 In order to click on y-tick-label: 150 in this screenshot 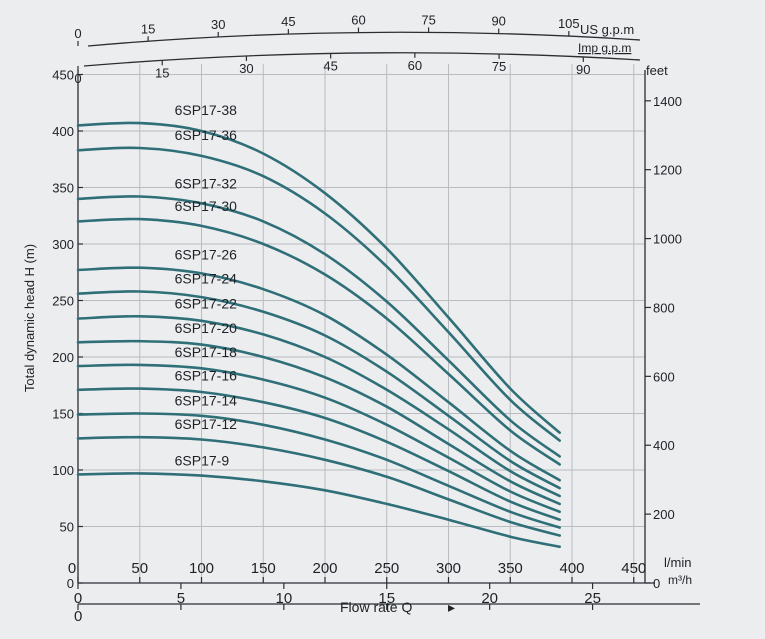, I will do `click(63, 414)`.